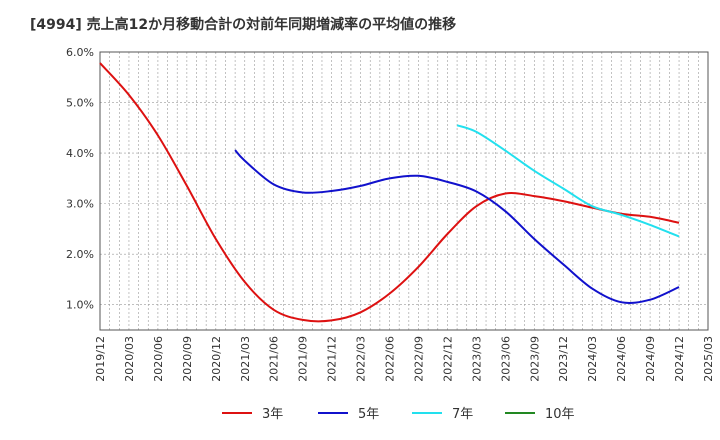 The height and width of the screenshot is (440, 720). I want to click on x-tick-label: 2023/12, so click(563, 359).